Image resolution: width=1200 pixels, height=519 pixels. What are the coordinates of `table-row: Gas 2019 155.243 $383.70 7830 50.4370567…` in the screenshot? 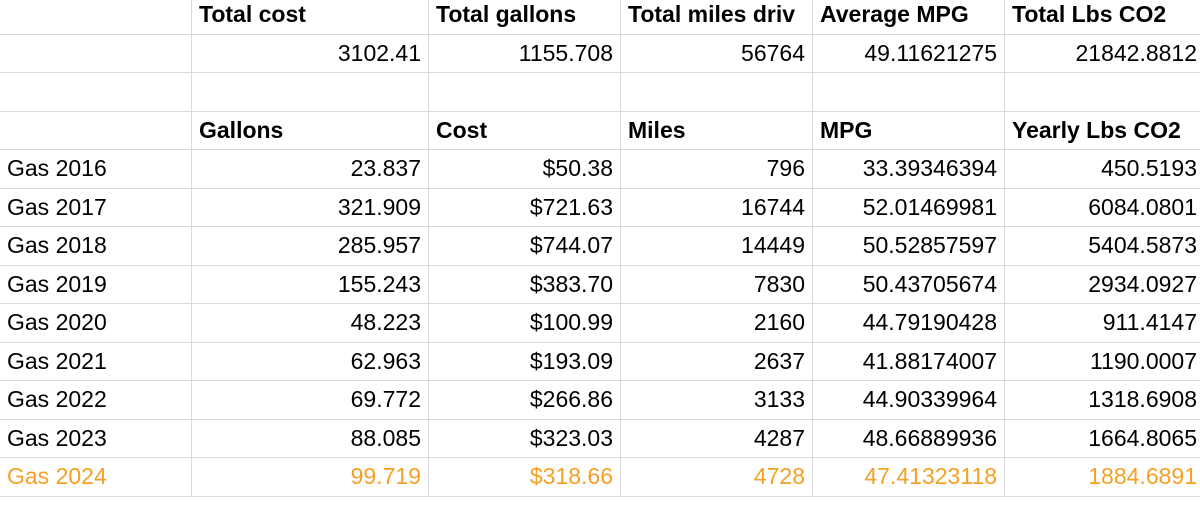 It's located at (600, 284).